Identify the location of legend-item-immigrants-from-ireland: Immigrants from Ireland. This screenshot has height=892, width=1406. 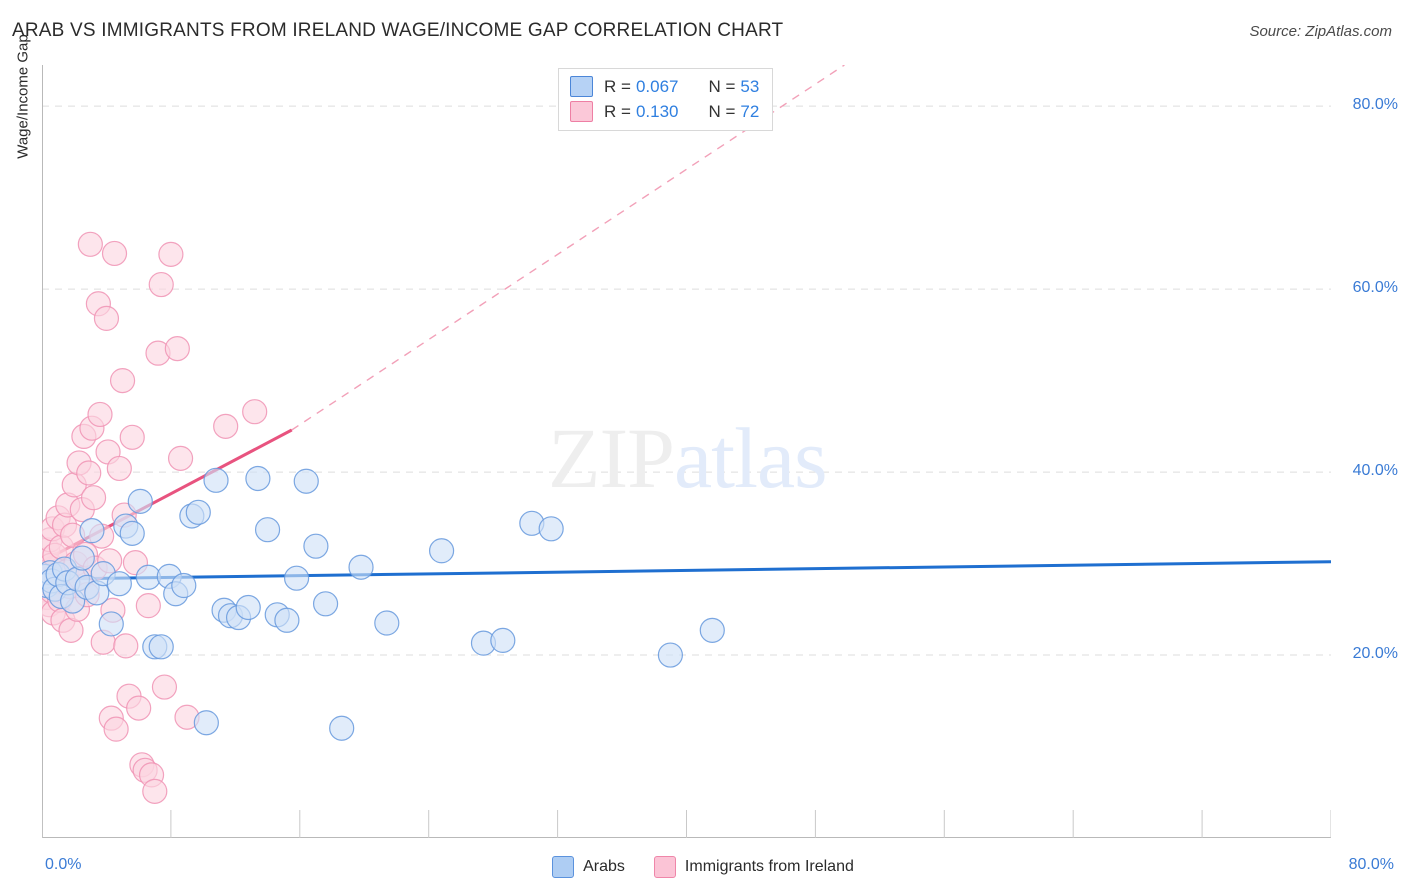
(753, 867).